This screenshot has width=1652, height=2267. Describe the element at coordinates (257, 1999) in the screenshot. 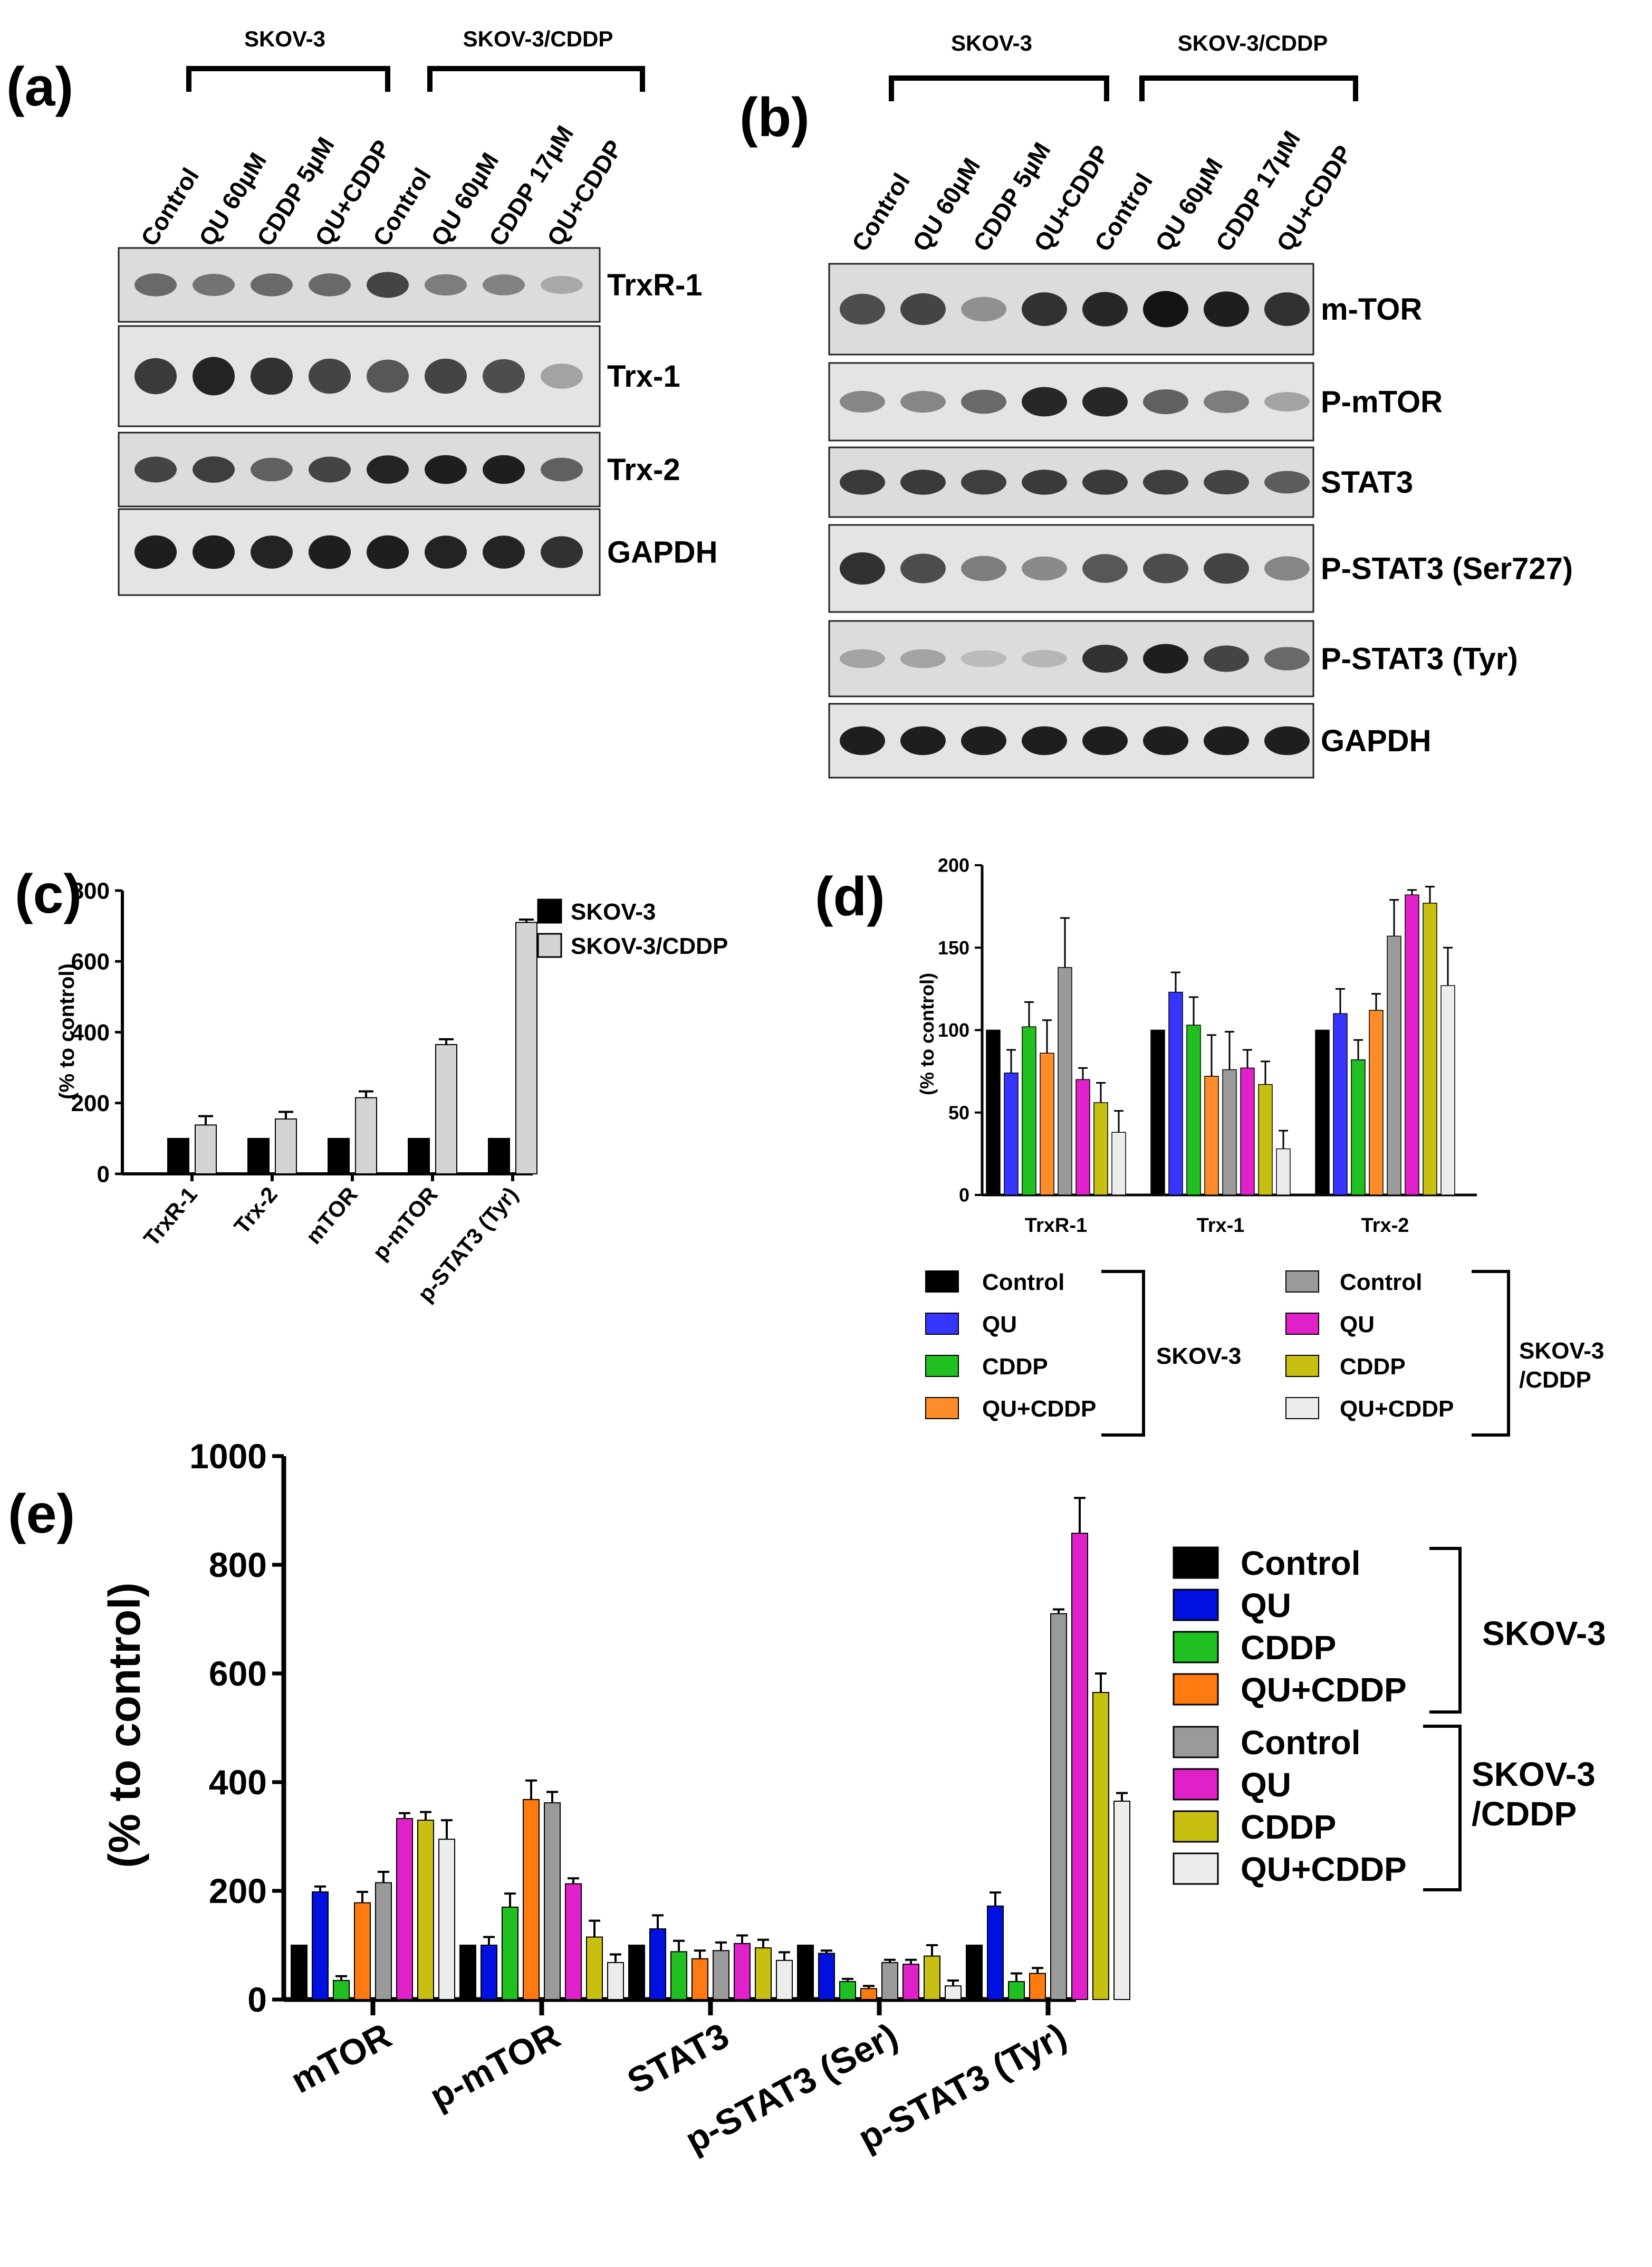

I see `y-tick-label: 0` at that location.